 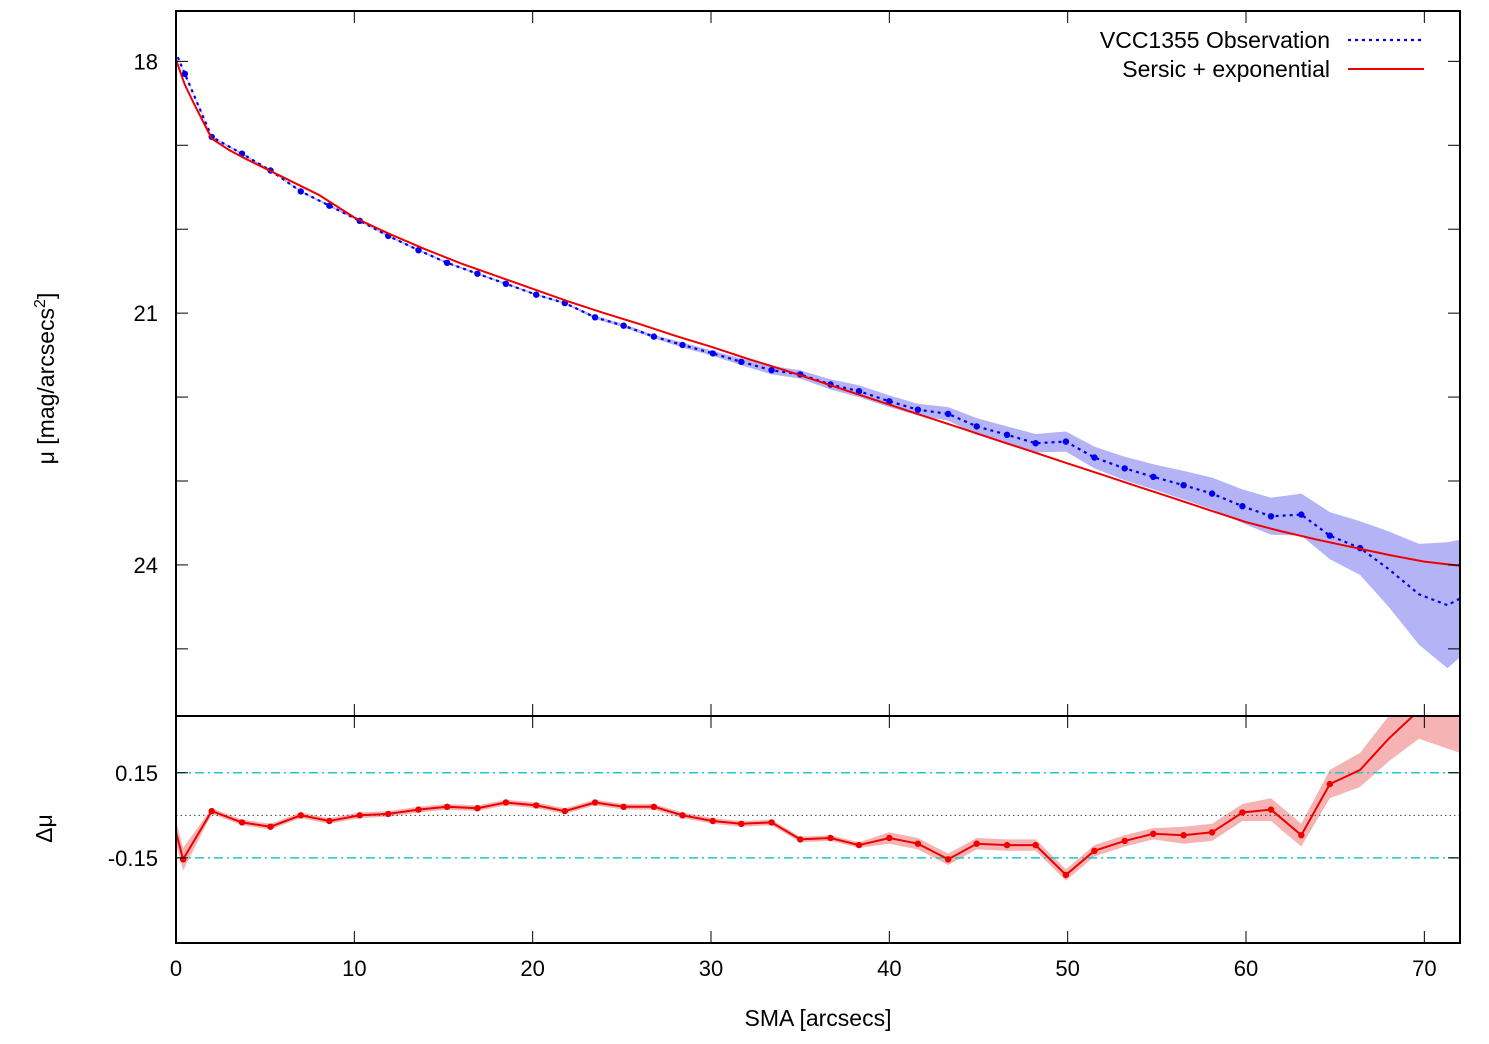 What do you see at coordinates (818, 1018) in the screenshot?
I see `x-axis-label: SMA [arcsecs]` at bounding box center [818, 1018].